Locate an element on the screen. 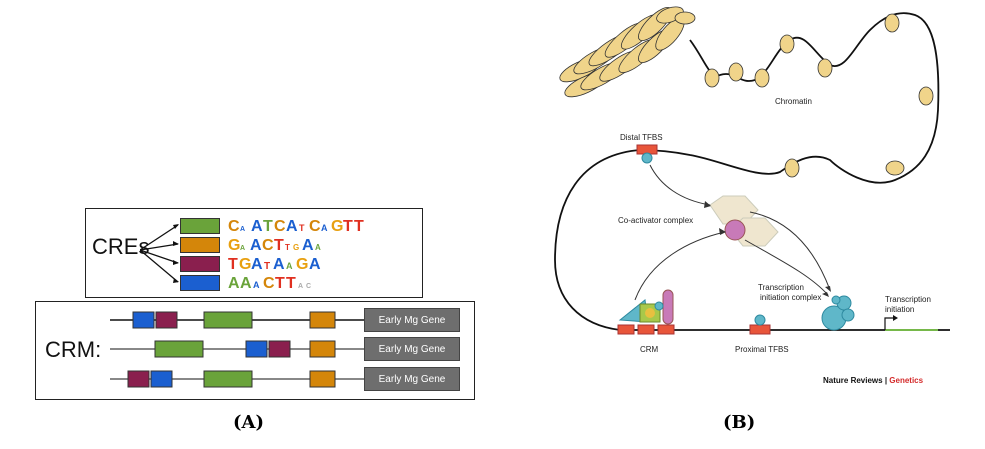  nucleosomes is located at coordinates (819, 95).